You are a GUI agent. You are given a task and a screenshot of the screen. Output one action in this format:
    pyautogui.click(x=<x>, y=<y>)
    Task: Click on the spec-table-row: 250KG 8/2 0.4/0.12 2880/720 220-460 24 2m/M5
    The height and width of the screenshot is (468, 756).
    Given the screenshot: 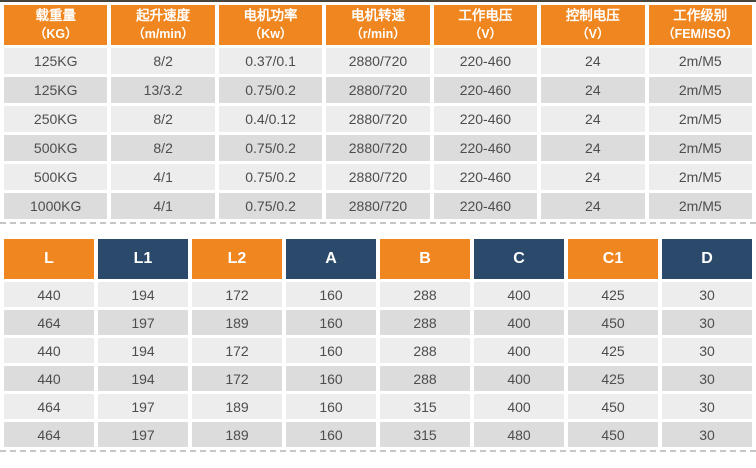 What is the action you would take?
    pyautogui.click(x=378, y=119)
    